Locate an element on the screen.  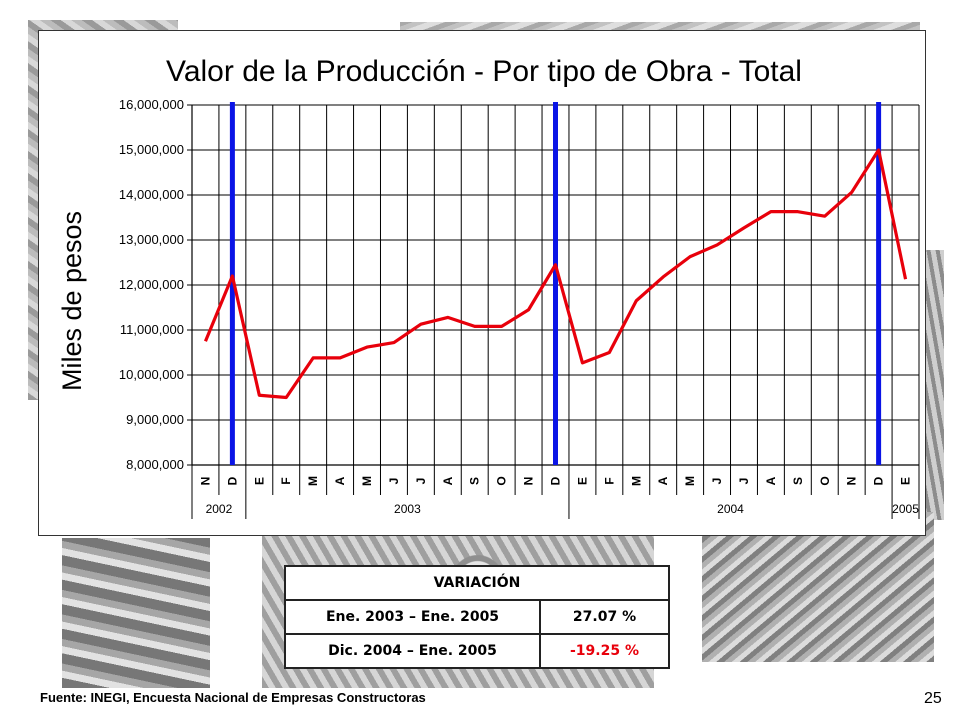
variation-value: -19.25 % is located at coordinates (604, 651).